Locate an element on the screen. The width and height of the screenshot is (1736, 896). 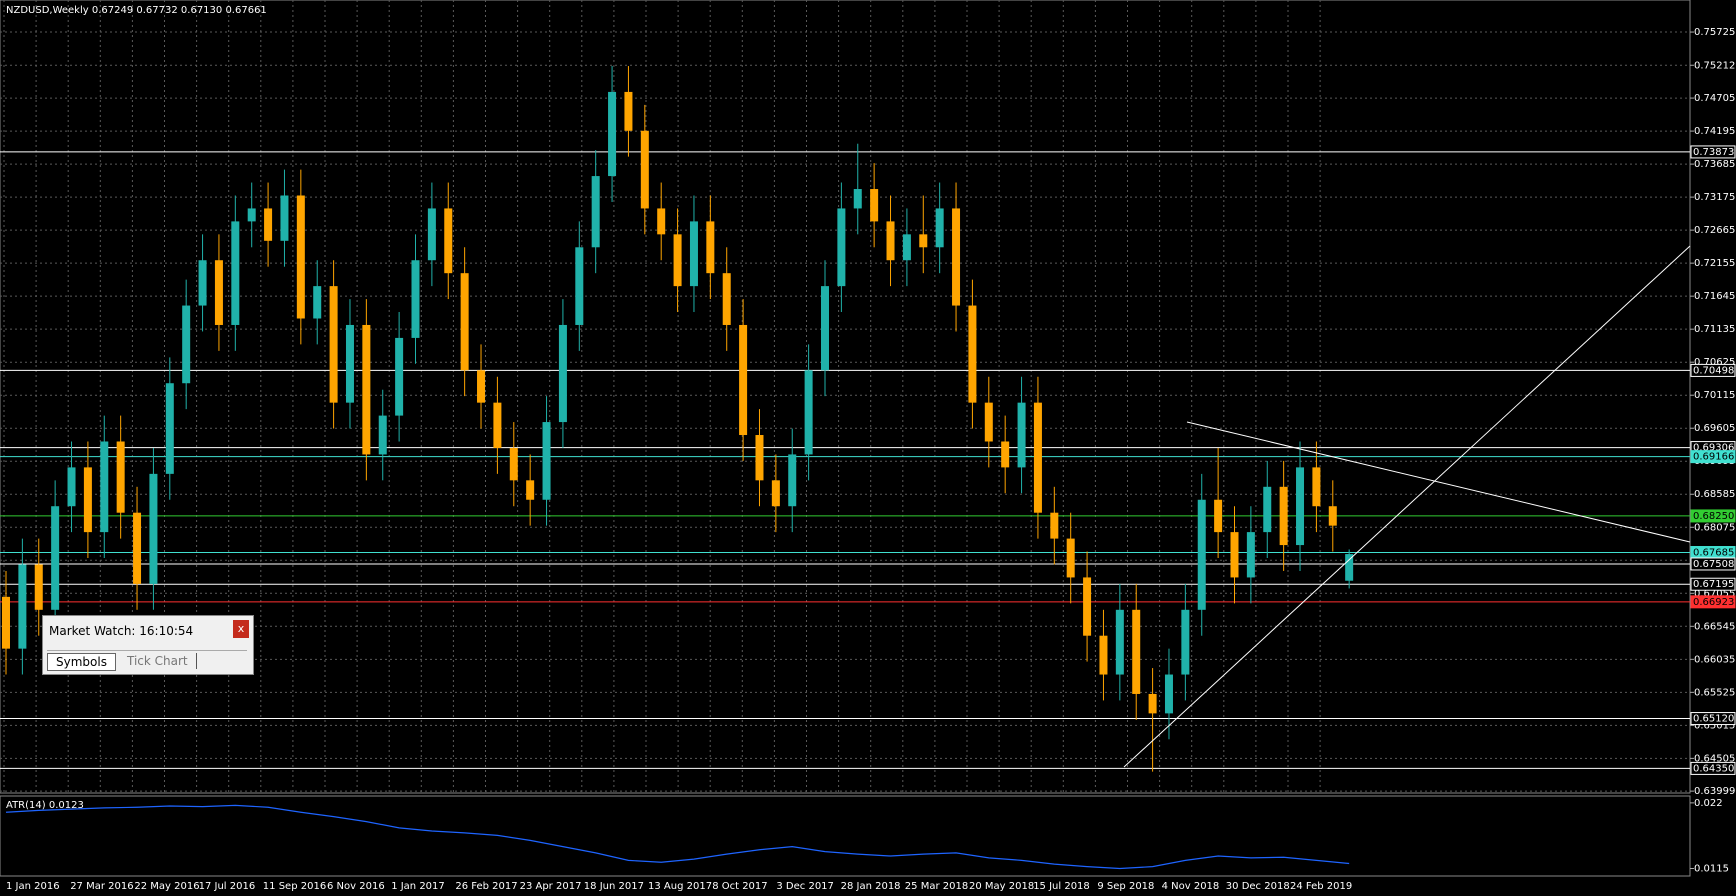
y-tick-label: 0.67055 is located at coordinates (1714, 593).